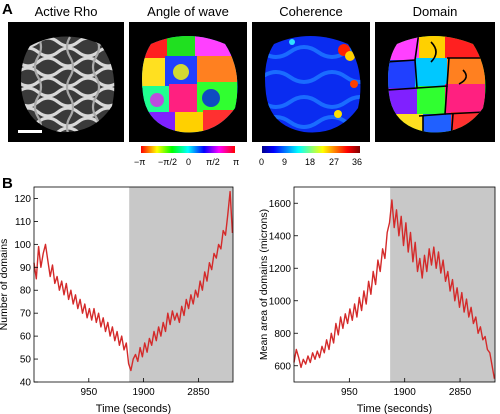 The image size is (500, 414). Describe the element at coordinates (198, 392) in the screenshot. I see `chart1-xtick-label-2: 2850` at that location.